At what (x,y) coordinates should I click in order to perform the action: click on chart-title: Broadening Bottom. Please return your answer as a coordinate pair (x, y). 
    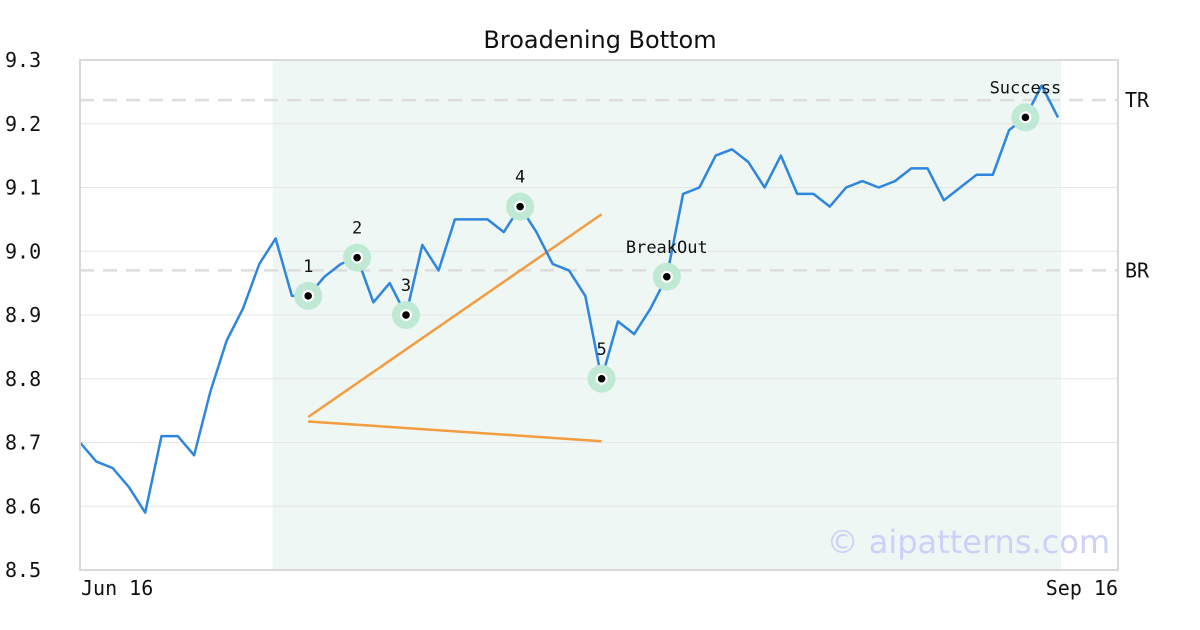
    Looking at the image, I should click on (599, 40).